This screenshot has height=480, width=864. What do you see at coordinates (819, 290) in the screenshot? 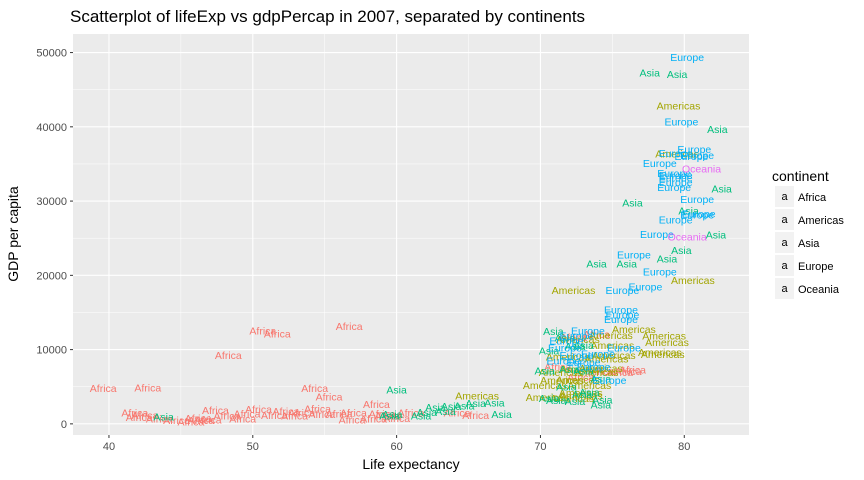
I see `legend-label-oceania: Oceania` at bounding box center [819, 290].